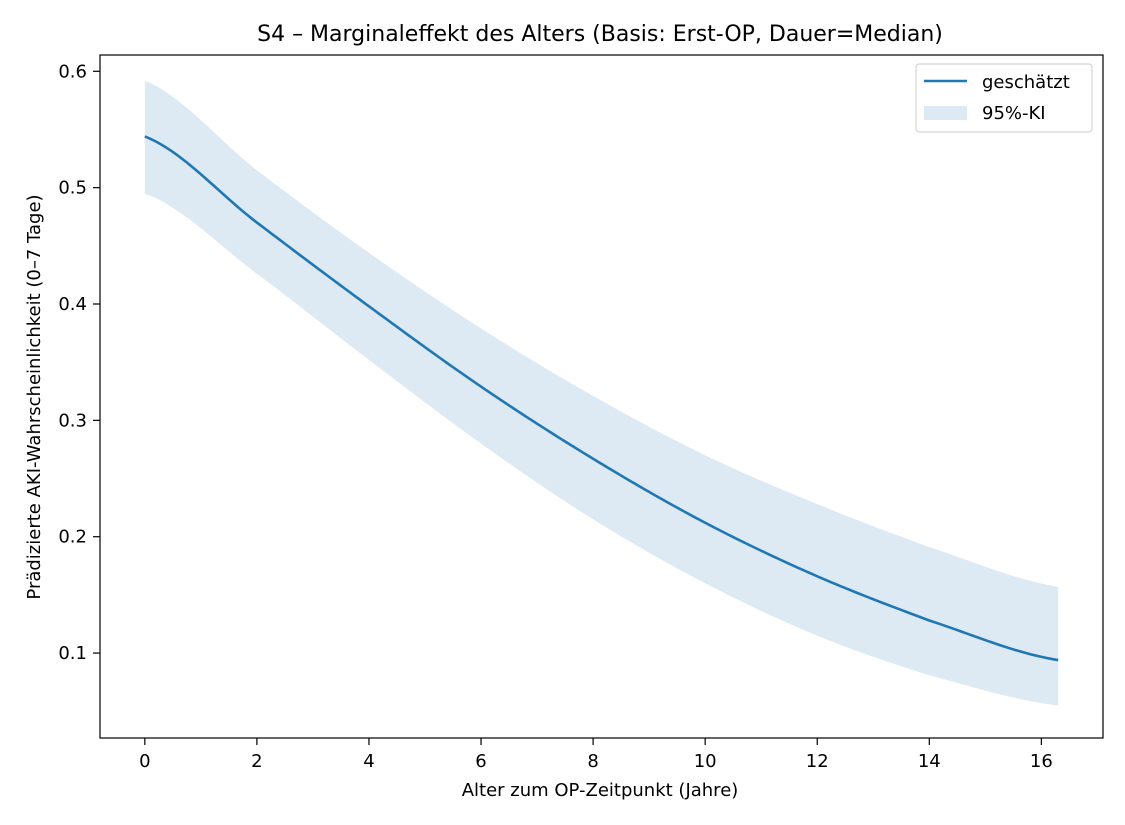  What do you see at coordinates (705, 761) in the screenshot?
I see `x-tick-label: 10` at bounding box center [705, 761].